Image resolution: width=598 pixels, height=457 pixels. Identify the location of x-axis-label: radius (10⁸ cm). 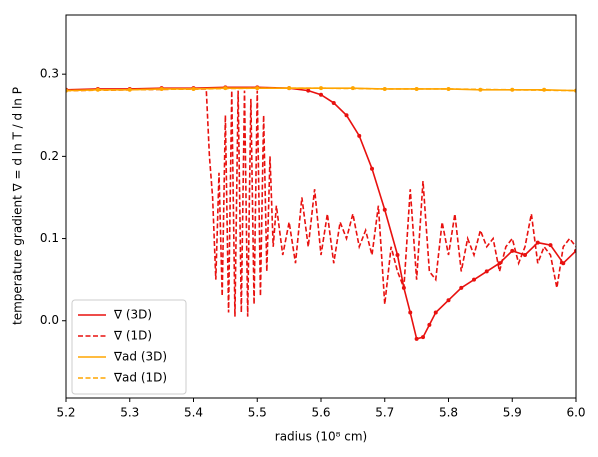
(321, 437).